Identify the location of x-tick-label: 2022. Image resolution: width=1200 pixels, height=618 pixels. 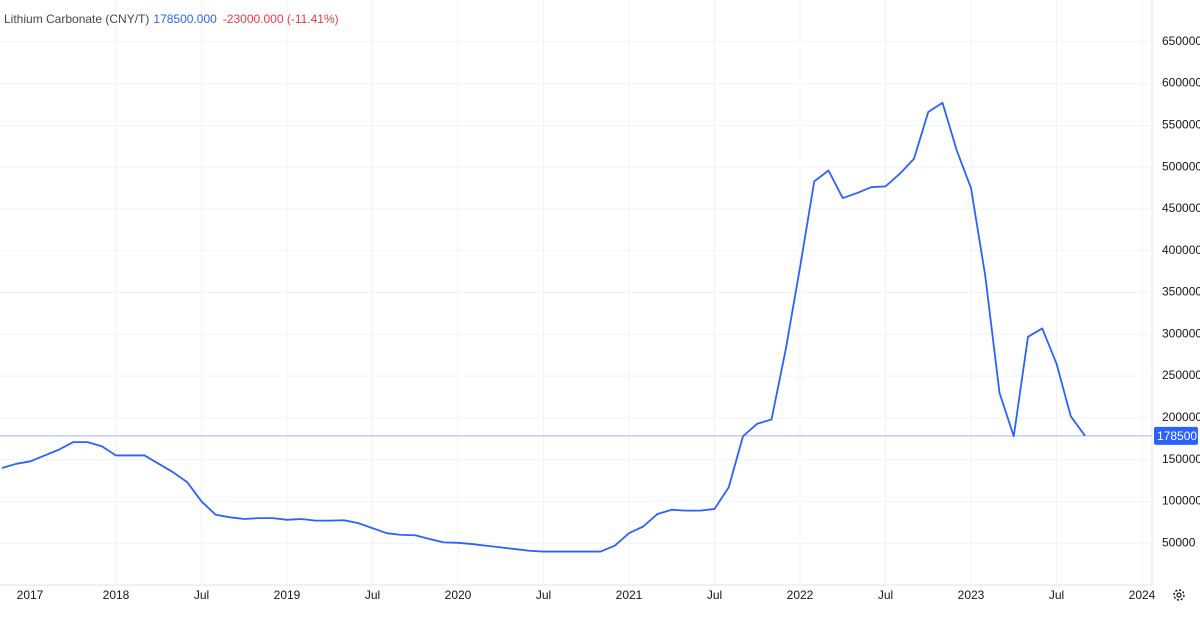
(800, 595).